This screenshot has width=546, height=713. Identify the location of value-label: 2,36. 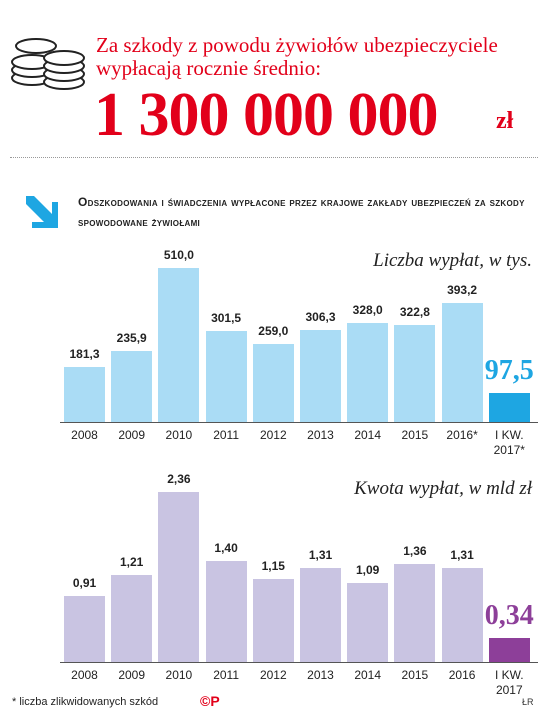
(179, 479).